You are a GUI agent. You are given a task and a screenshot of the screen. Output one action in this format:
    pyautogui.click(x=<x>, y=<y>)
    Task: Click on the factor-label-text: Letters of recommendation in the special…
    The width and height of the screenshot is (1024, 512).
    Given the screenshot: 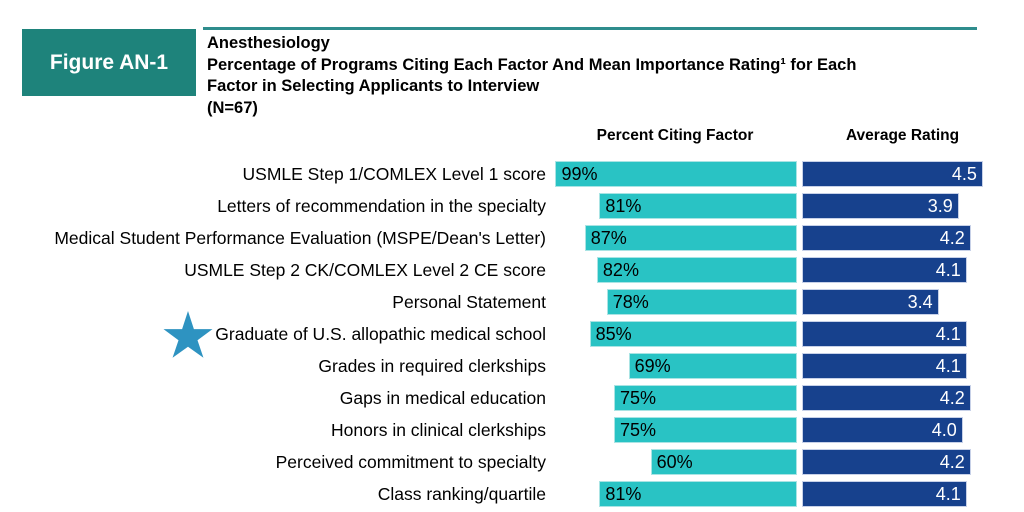 What is the action you would take?
    pyautogui.click(x=381, y=205)
    